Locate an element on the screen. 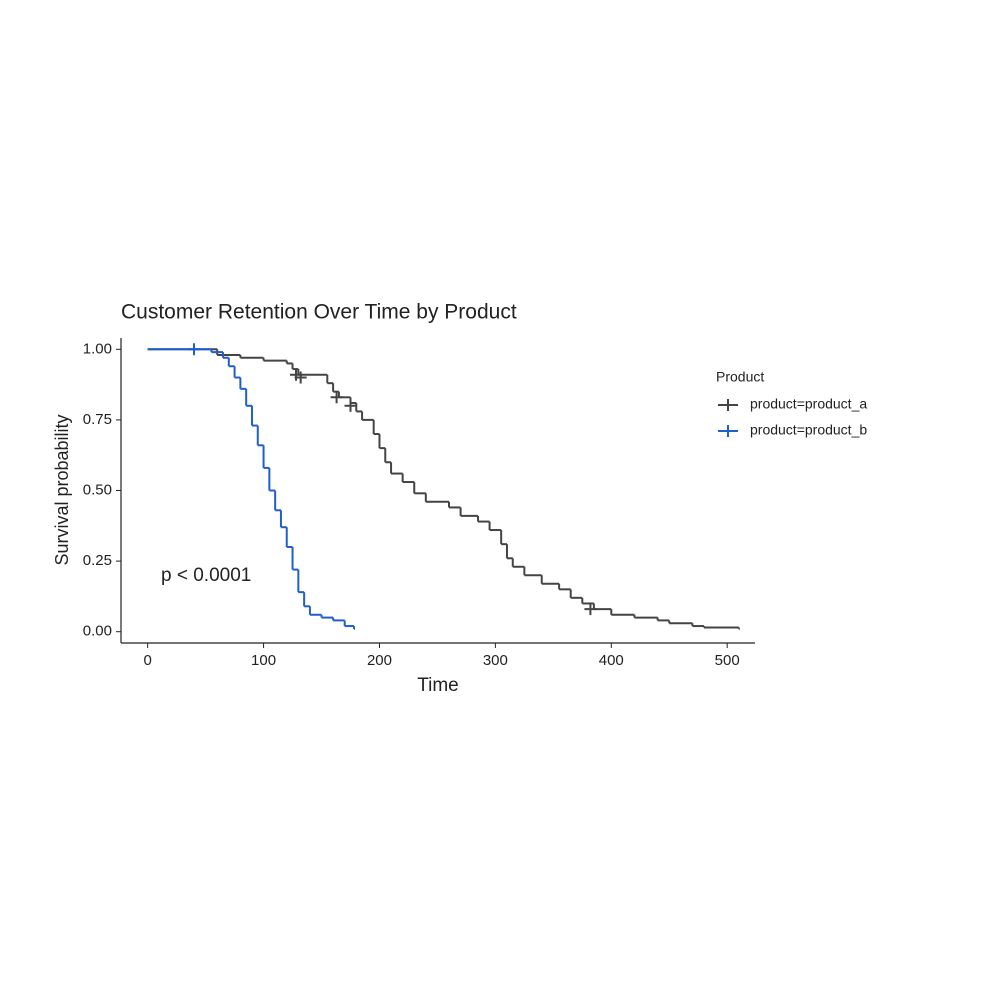 This screenshot has height=1000, width=1000. y-tick-label: 0.00 is located at coordinates (97, 631).